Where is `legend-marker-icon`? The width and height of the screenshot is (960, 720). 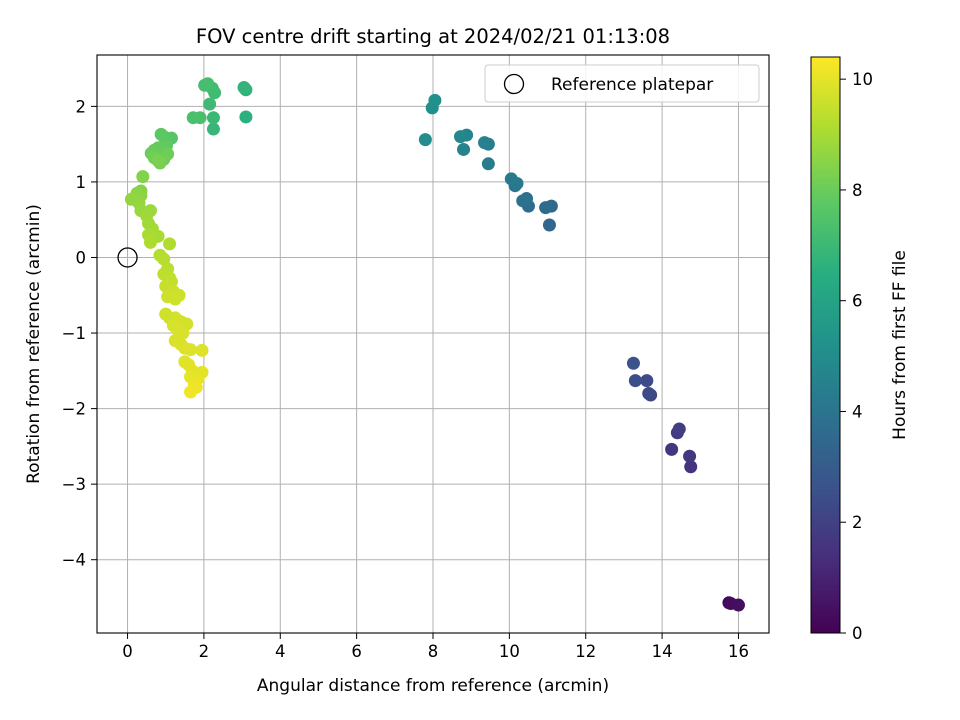
legend-marker-icon is located at coordinates (514, 84).